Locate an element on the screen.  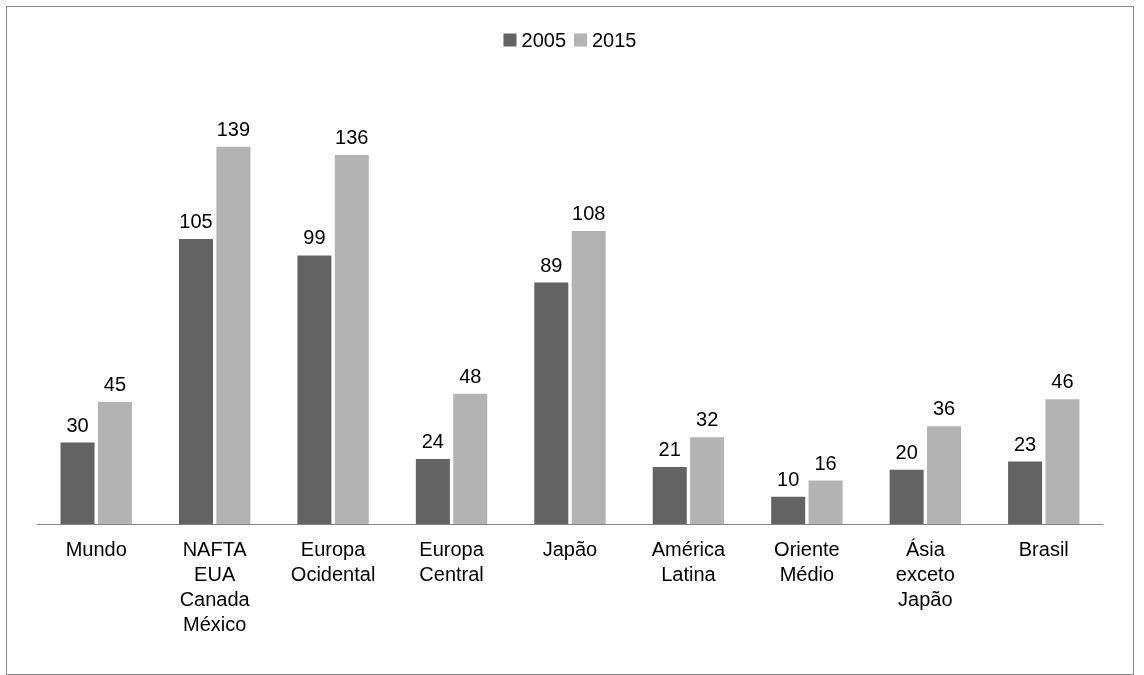
x-tick-label: Brasil is located at coordinates (1043, 548).